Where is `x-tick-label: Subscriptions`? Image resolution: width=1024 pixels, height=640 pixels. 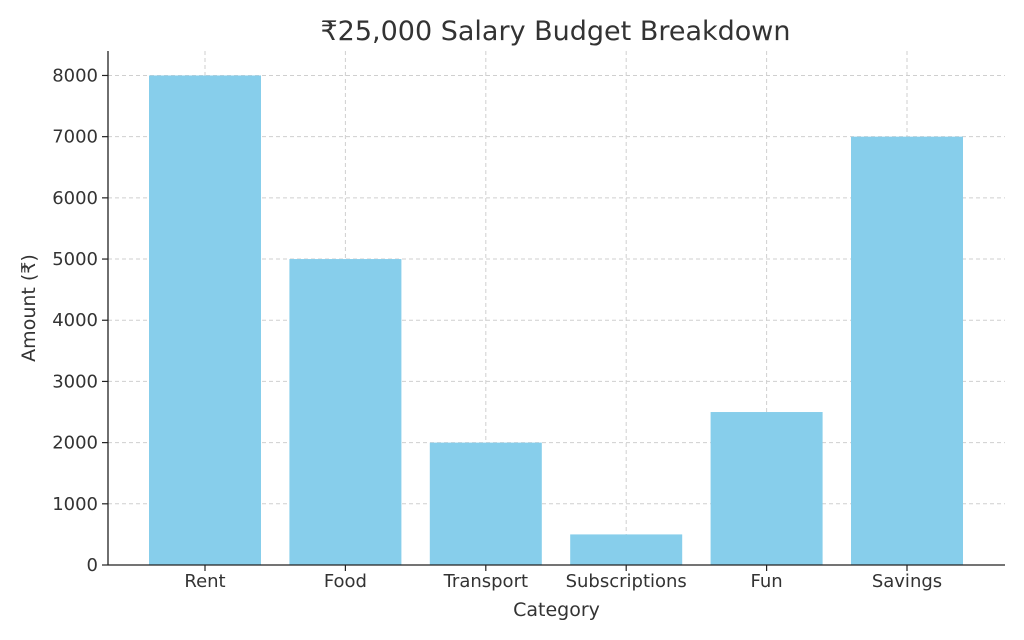
x-tick-label: Subscriptions is located at coordinates (626, 581).